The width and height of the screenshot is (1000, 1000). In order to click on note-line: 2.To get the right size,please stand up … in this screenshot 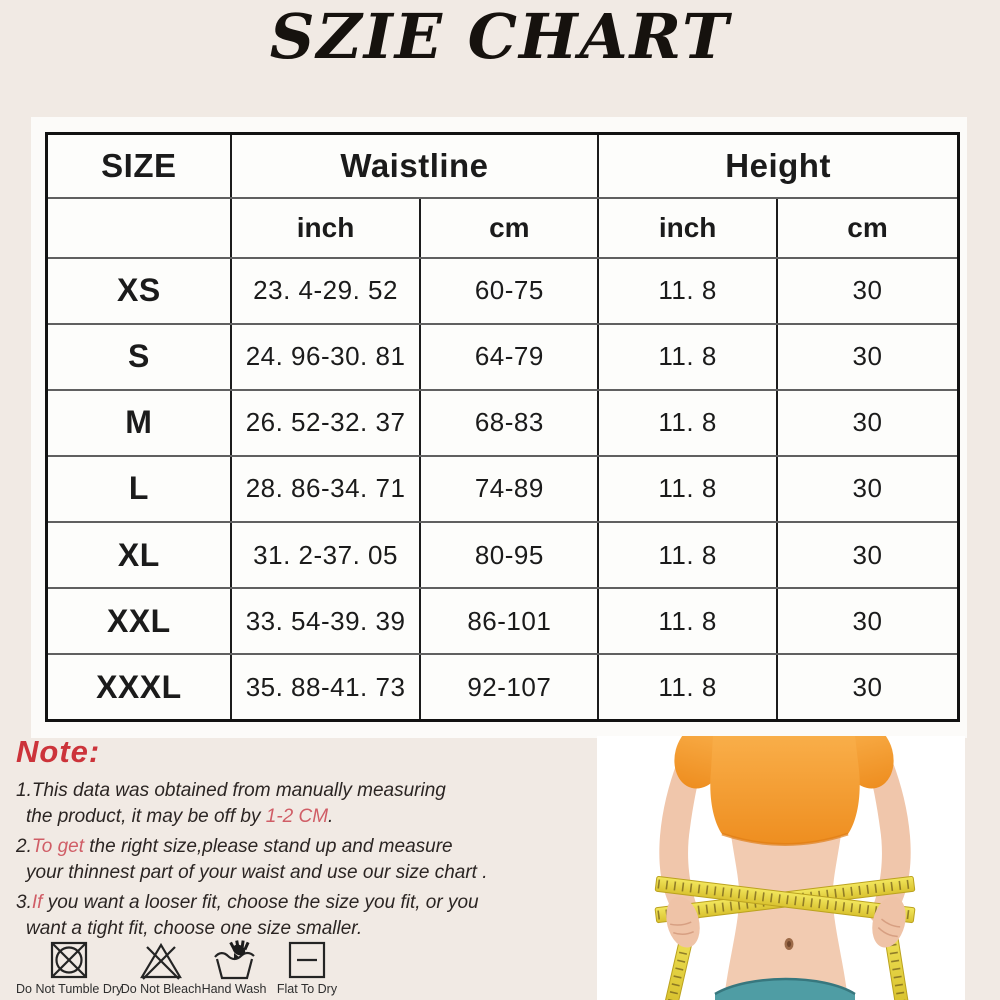, I will do `click(303, 847)`.